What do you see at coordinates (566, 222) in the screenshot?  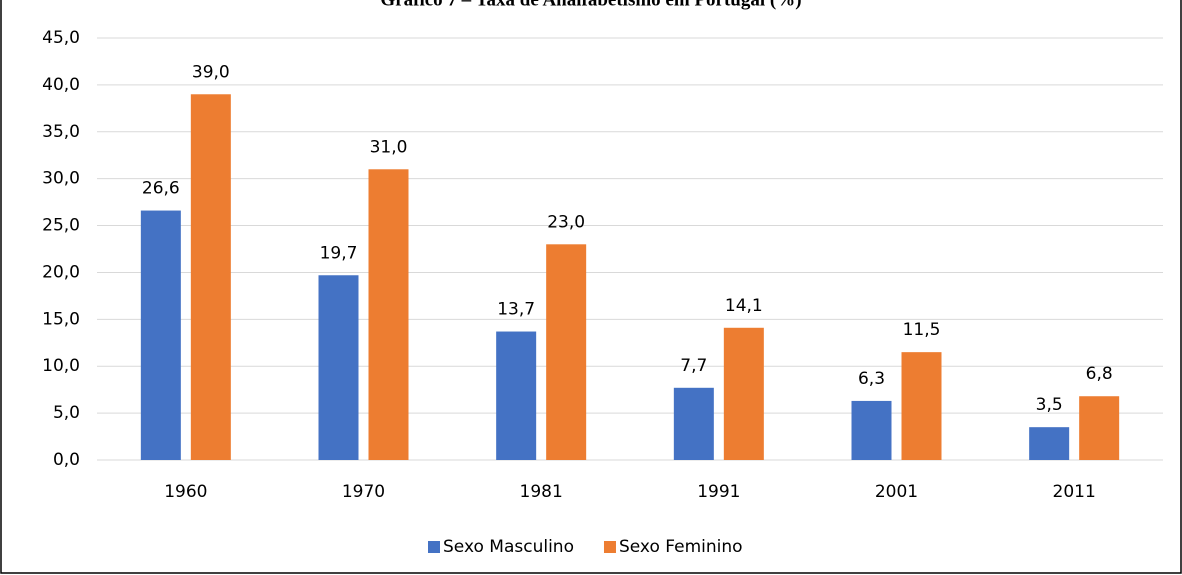 I see `data-label: 23,0` at bounding box center [566, 222].